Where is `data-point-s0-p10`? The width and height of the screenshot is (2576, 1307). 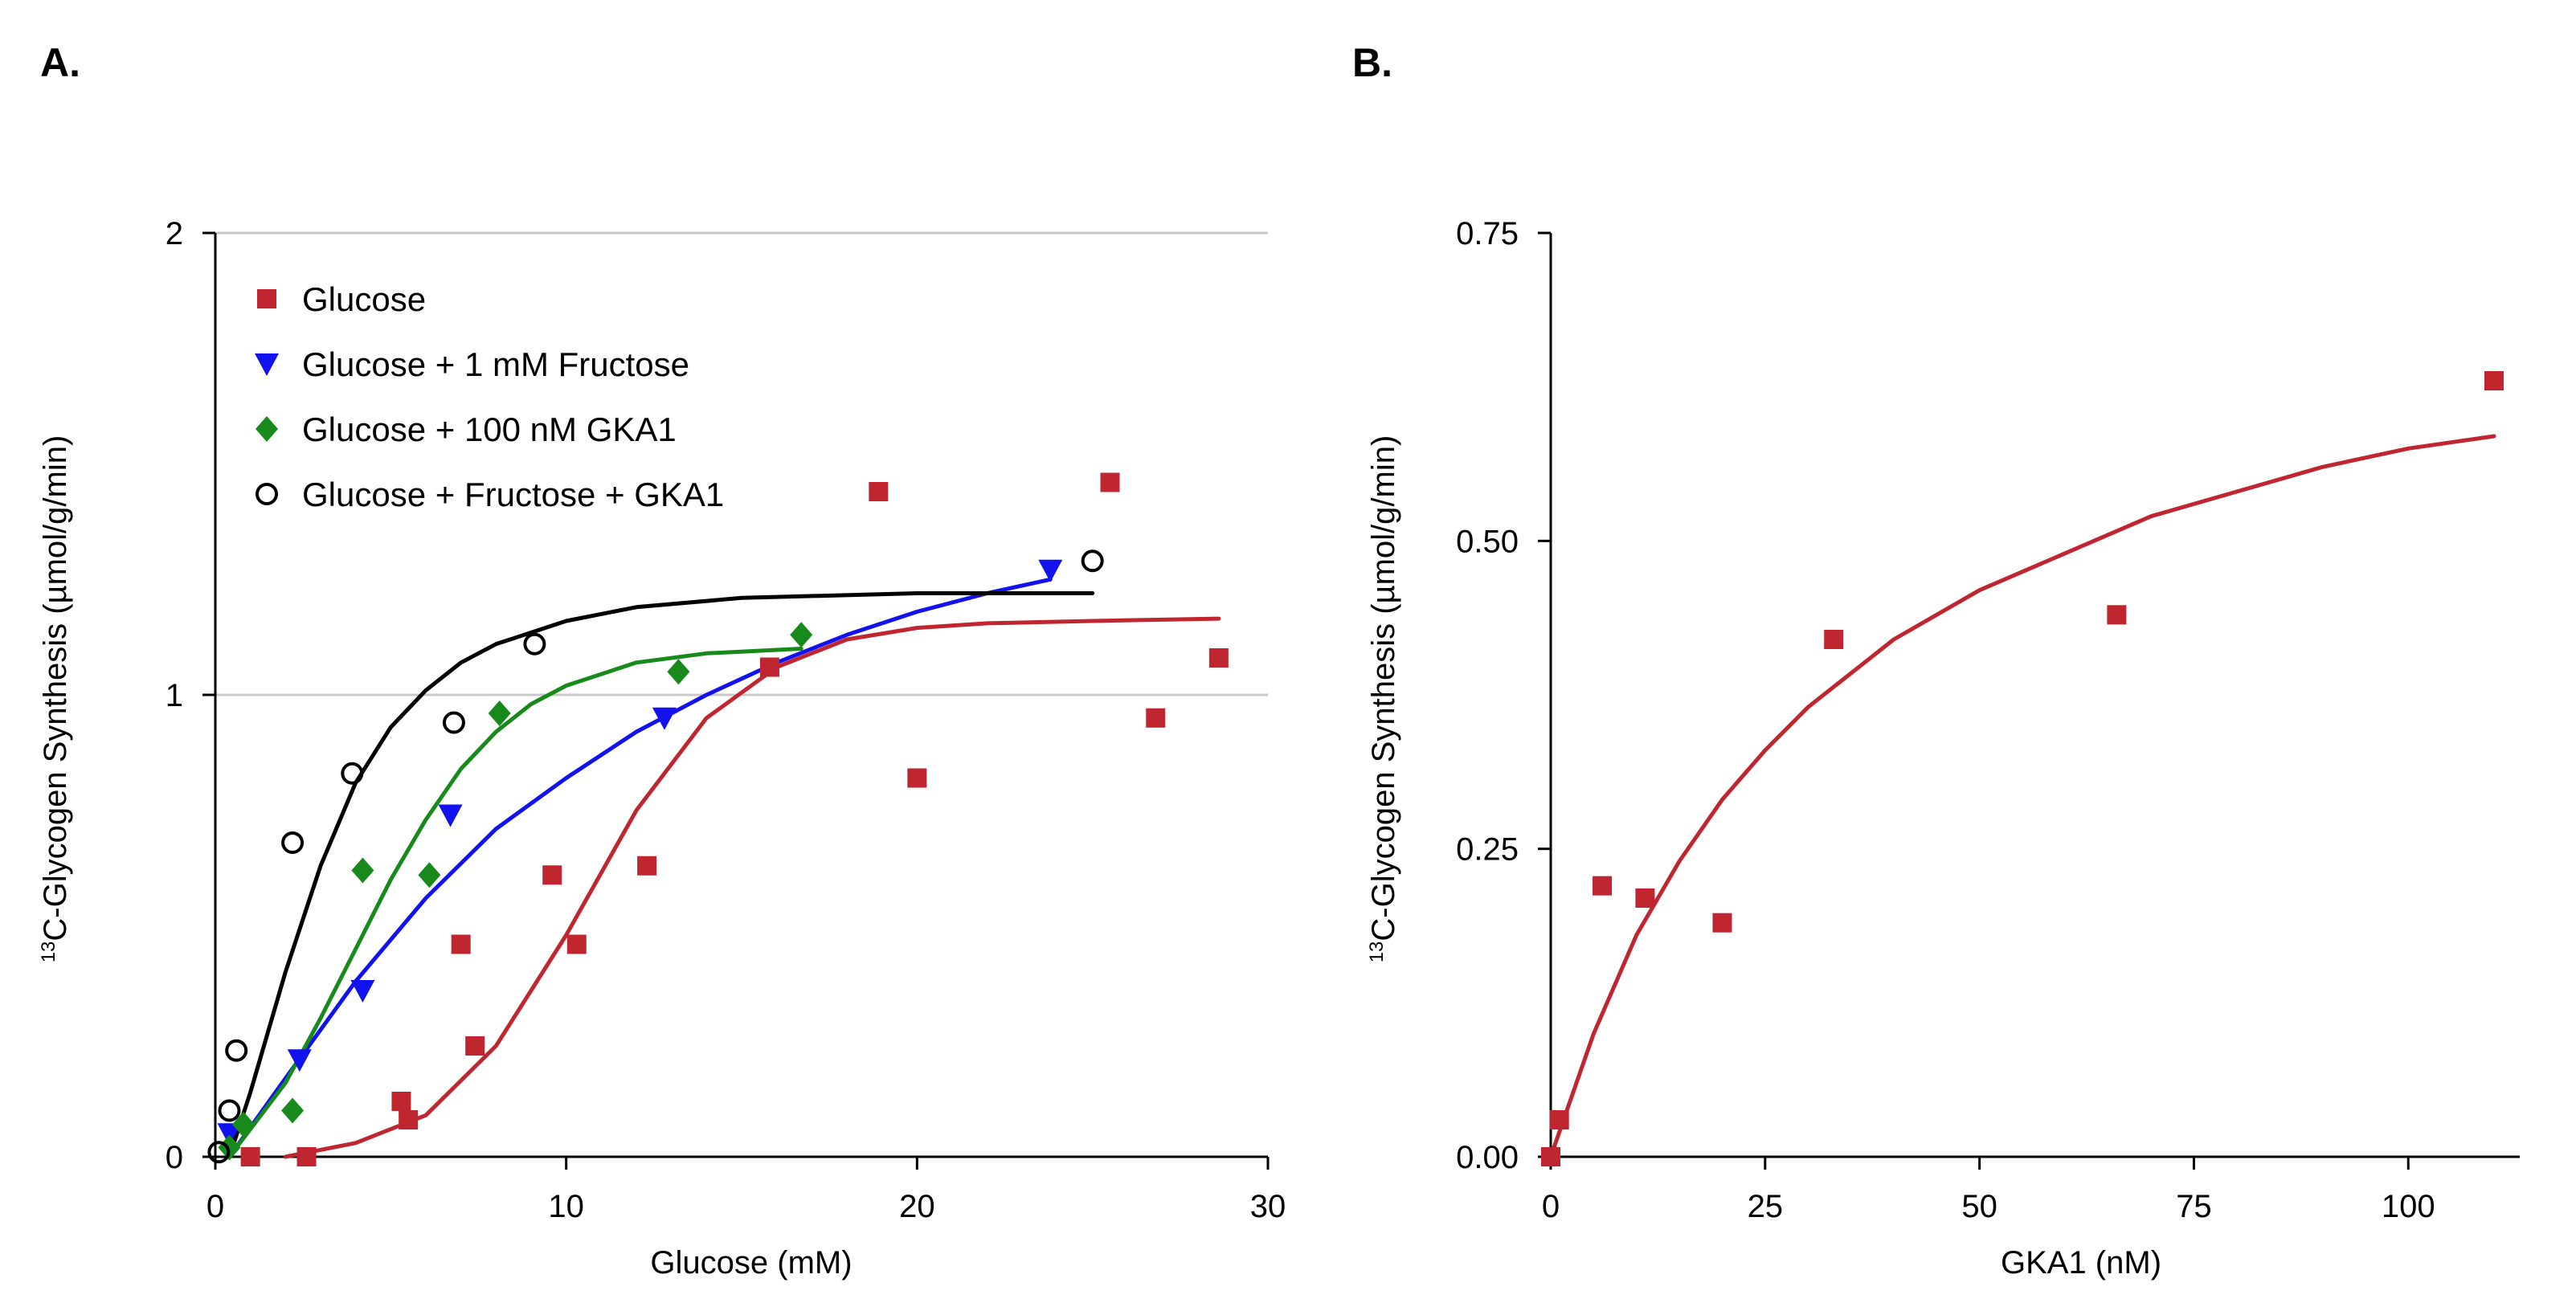
data-point-s0-p10 is located at coordinates (879, 491).